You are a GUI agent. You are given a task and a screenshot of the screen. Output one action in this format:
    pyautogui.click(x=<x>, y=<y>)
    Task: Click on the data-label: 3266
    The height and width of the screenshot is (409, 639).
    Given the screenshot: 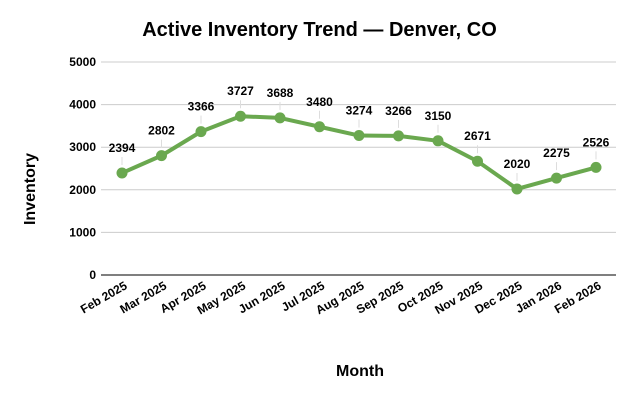 What is the action you would take?
    pyautogui.click(x=398, y=111)
    